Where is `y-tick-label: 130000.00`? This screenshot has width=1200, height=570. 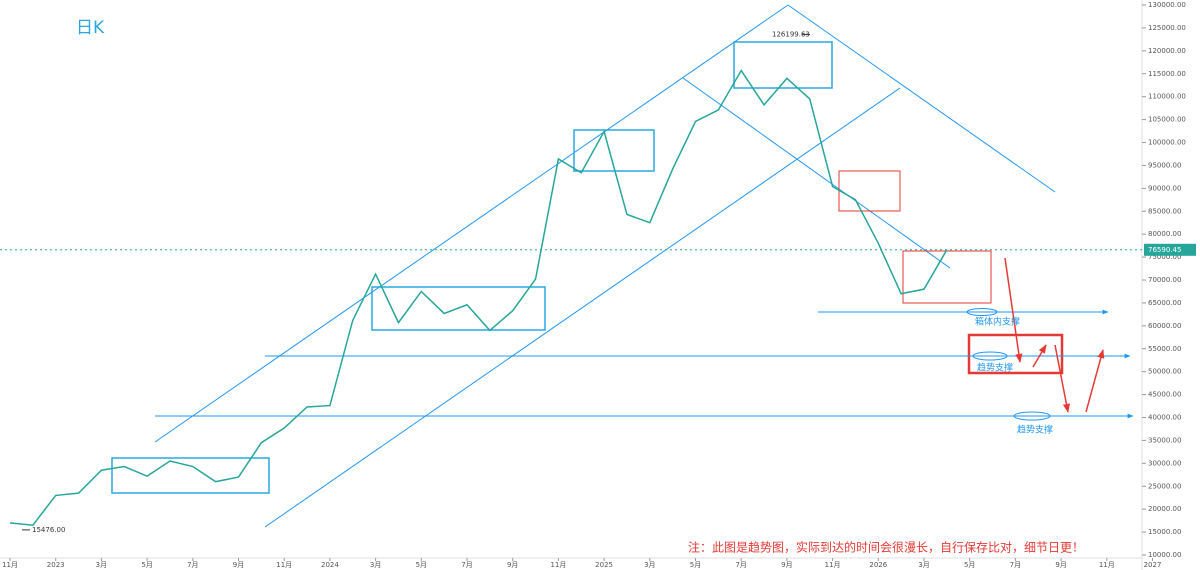
y-tick-label: 130000.00 is located at coordinates (1167, 5).